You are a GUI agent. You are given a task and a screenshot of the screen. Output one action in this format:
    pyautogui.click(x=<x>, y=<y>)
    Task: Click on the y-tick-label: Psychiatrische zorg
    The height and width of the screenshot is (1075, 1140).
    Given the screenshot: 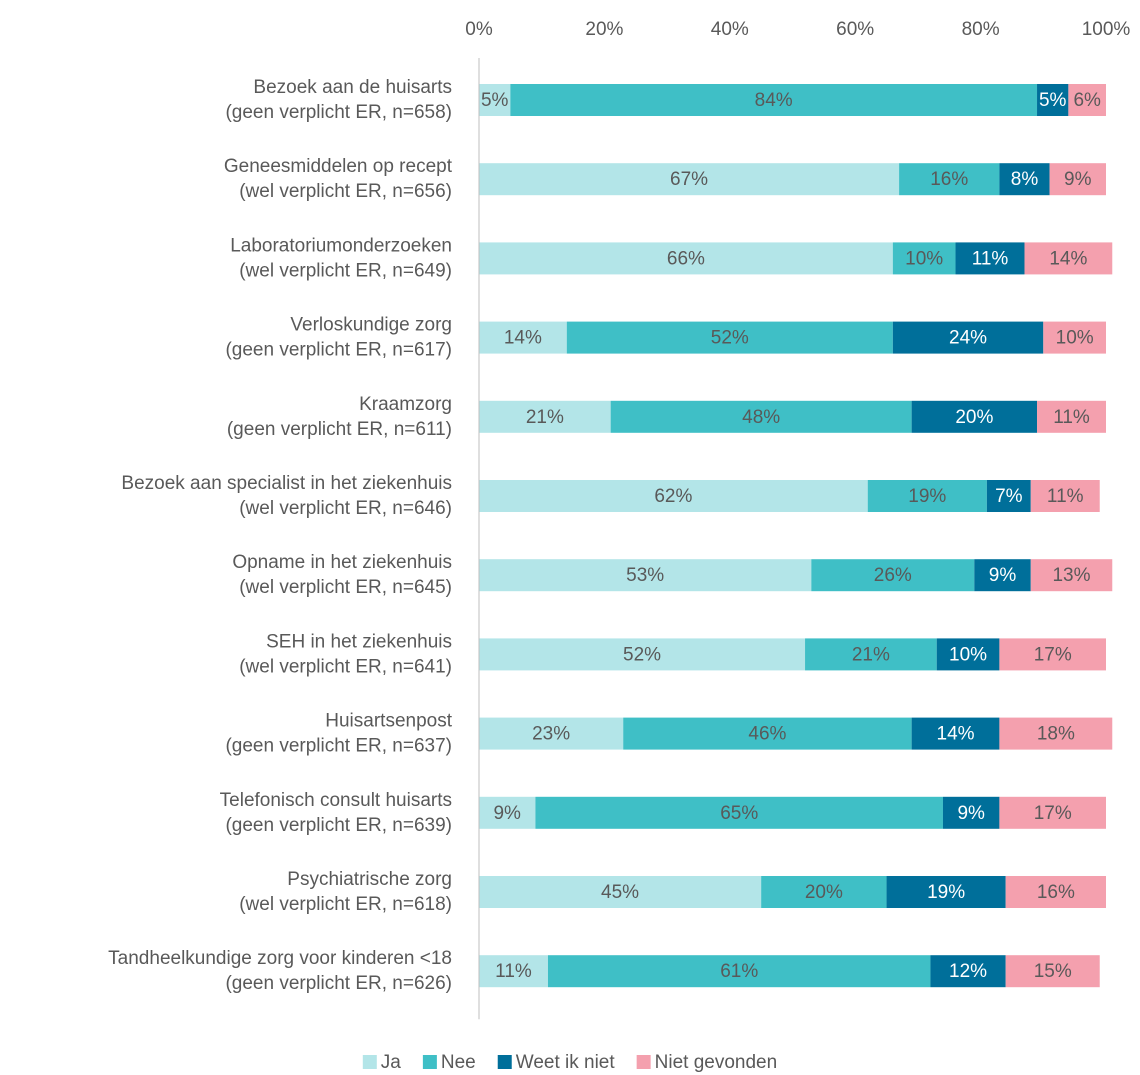 What is the action you would take?
    pyautogui.click(x=369, y=879)
    